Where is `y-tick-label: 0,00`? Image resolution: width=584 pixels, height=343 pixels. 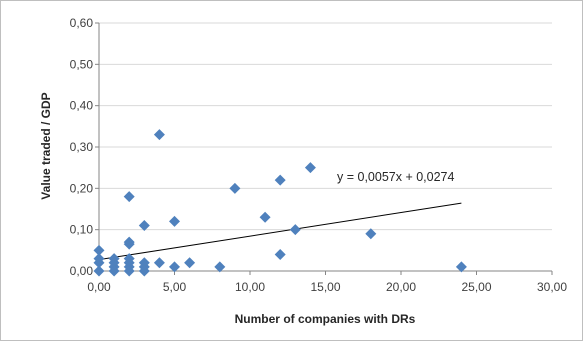 y-tick-label: 0,00 is located at coordinates (82, 271).